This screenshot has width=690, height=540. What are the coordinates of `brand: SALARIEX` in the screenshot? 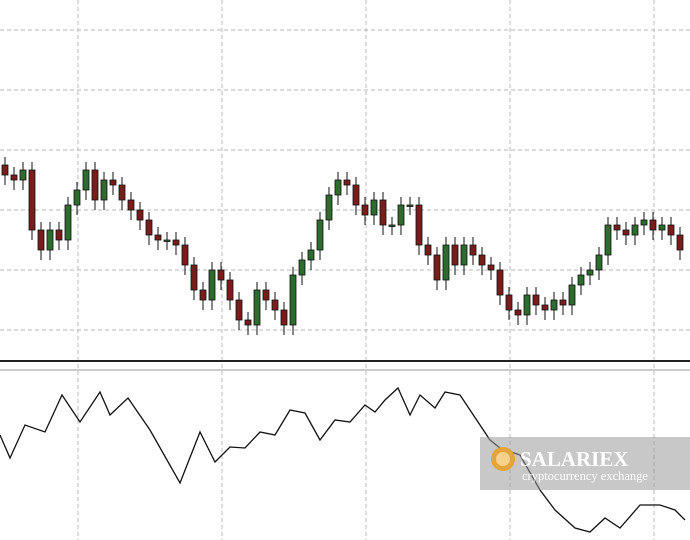 It's located at (574, 459).